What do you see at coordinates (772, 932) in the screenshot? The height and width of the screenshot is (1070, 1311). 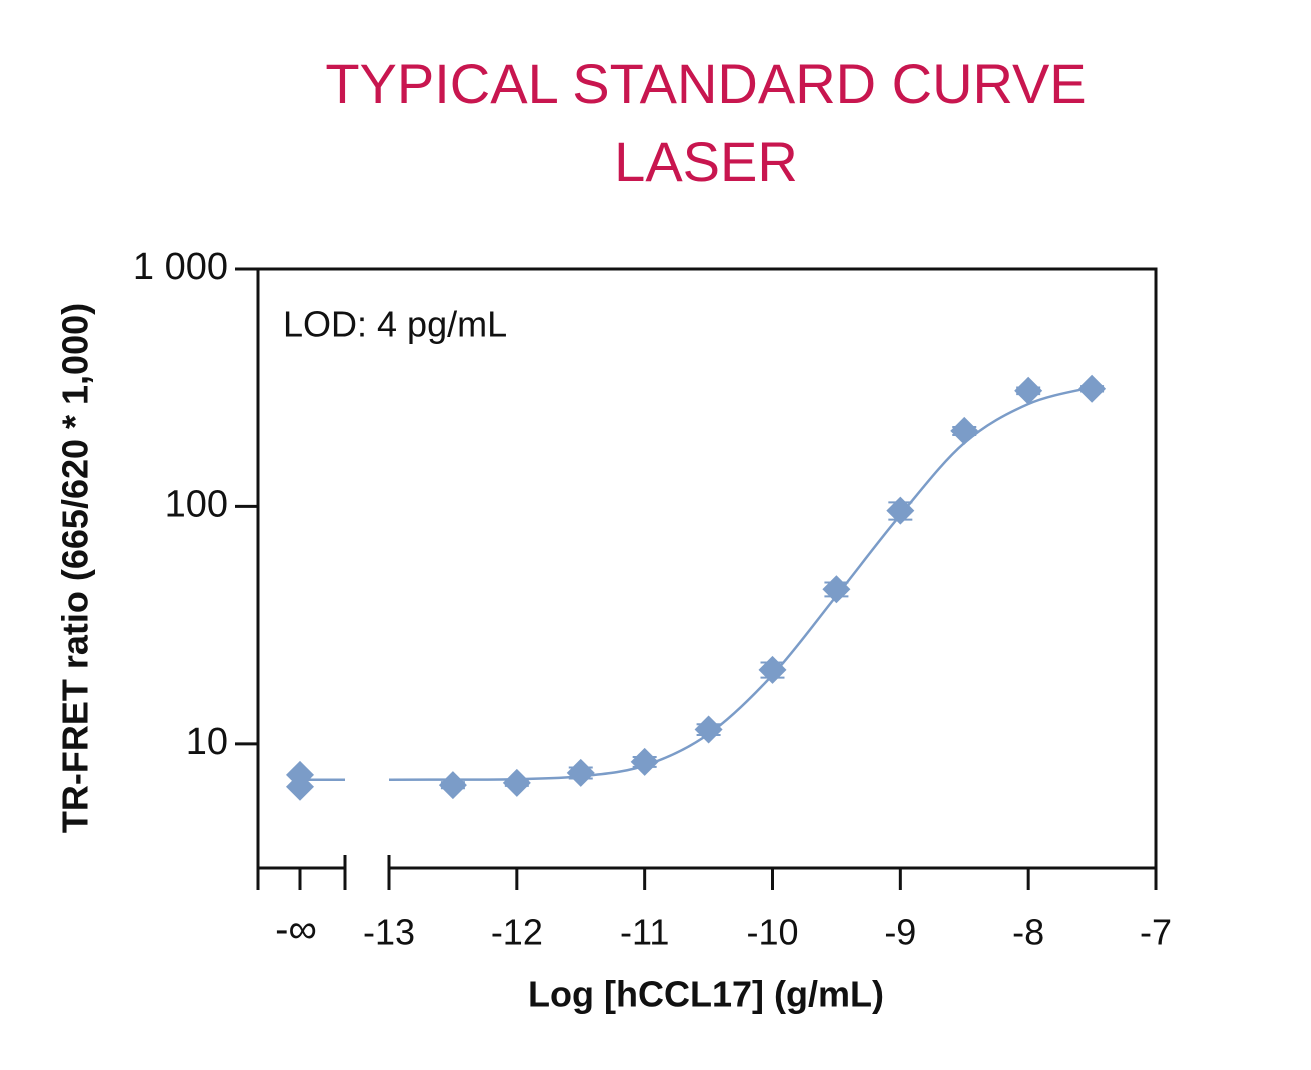 I see `x-tick-label: -10` at bounding box center [772, 932].